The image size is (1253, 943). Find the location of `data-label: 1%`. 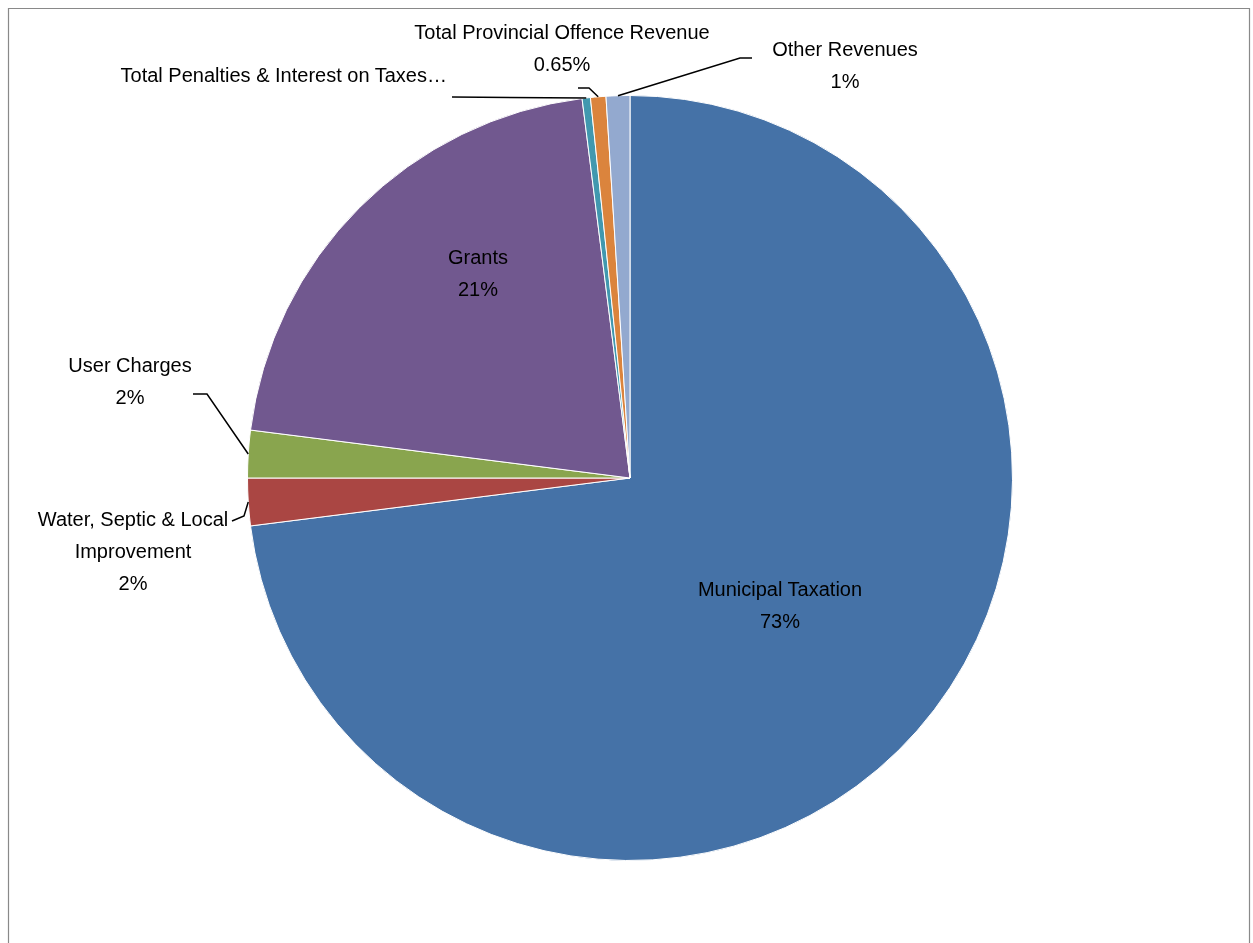

data-label: 1% is located at coordinates (845, 80).